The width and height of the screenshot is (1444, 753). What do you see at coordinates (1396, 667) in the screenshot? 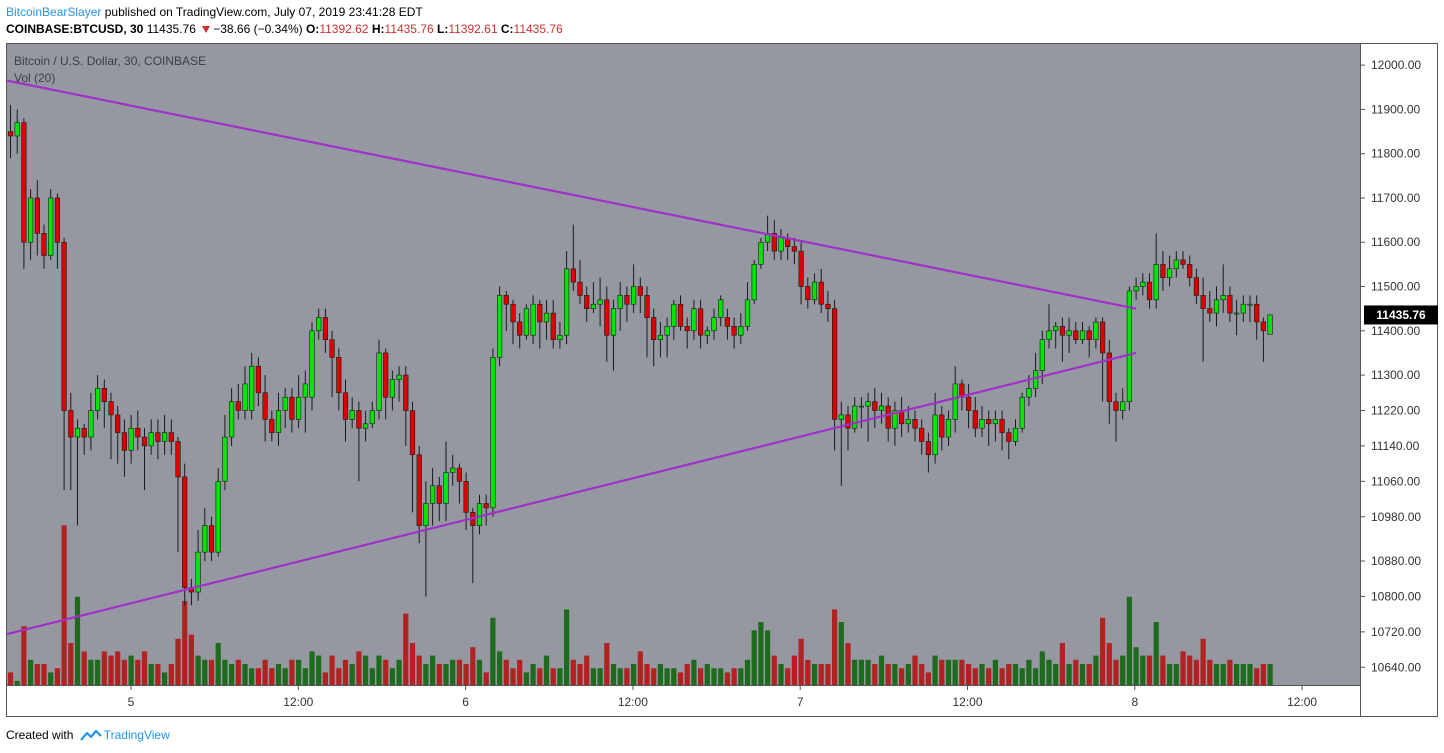
I see `y-tick-label: 10640.00` at bounding box center [1396, 667].